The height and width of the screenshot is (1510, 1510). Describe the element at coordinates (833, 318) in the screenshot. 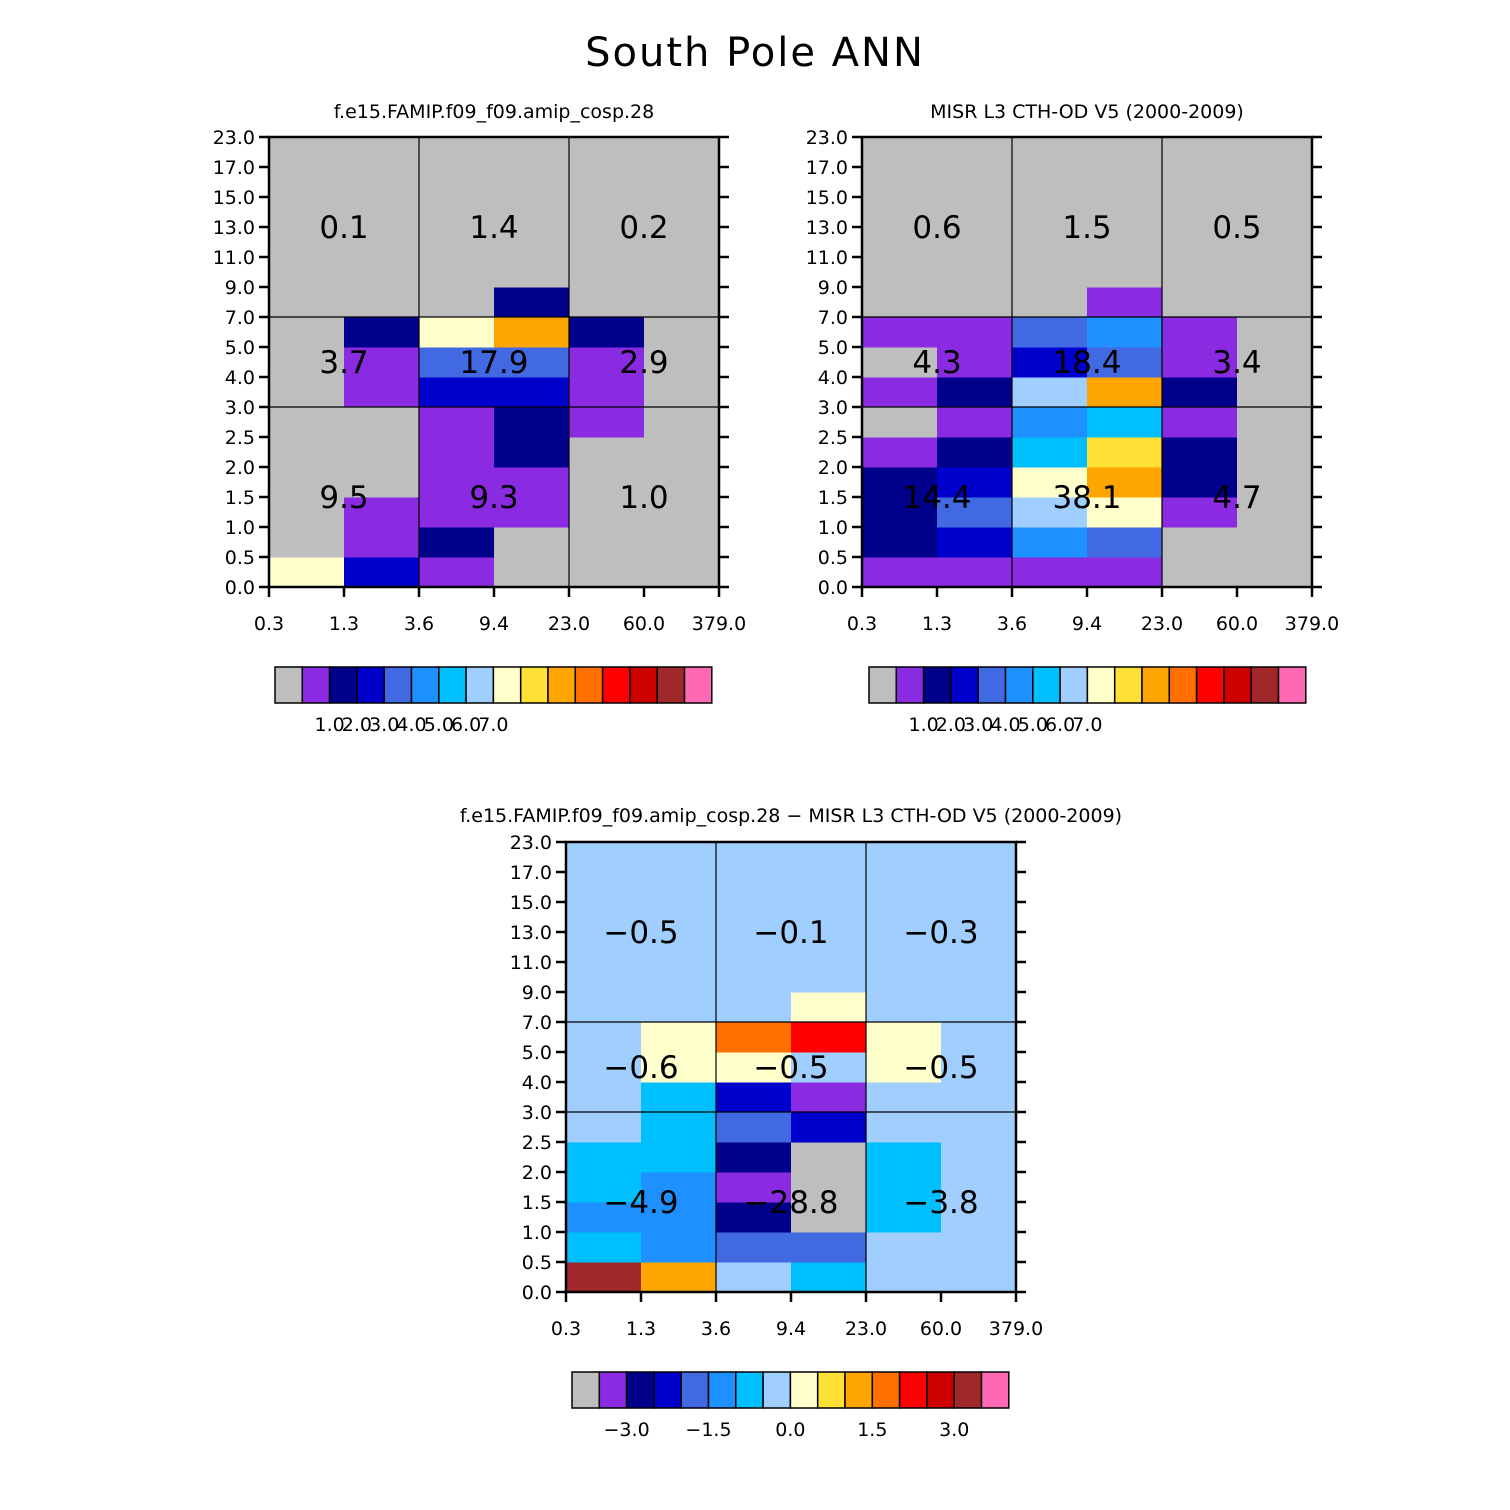

I see `y-tick-label: 7.0` at that location.